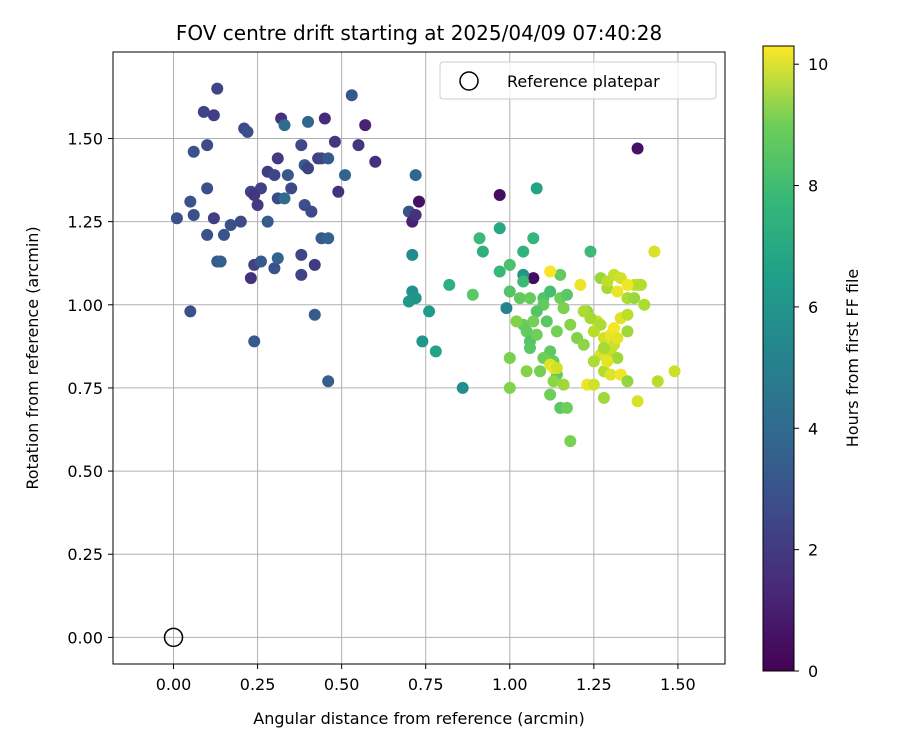 This screenshot has height=750, width=900. Describe the element at coordinates (85, 305) in the screenshot. I see `y-tick-label: 1.00` at that location.